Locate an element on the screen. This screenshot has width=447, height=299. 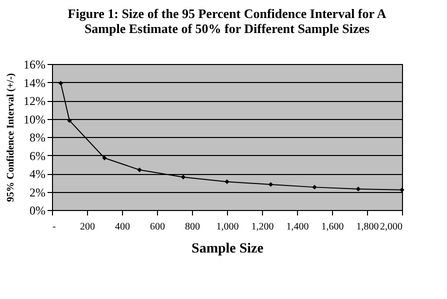
y-tick-label: 14% is located at coordinates (35, 83).